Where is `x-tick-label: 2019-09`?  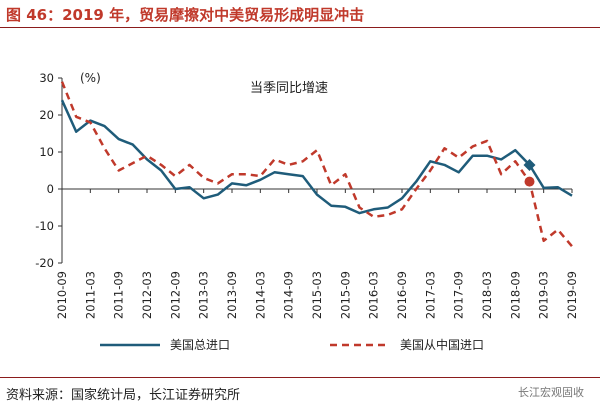 x-tick-label: 2019-09 is located at coordinates (572, 295).